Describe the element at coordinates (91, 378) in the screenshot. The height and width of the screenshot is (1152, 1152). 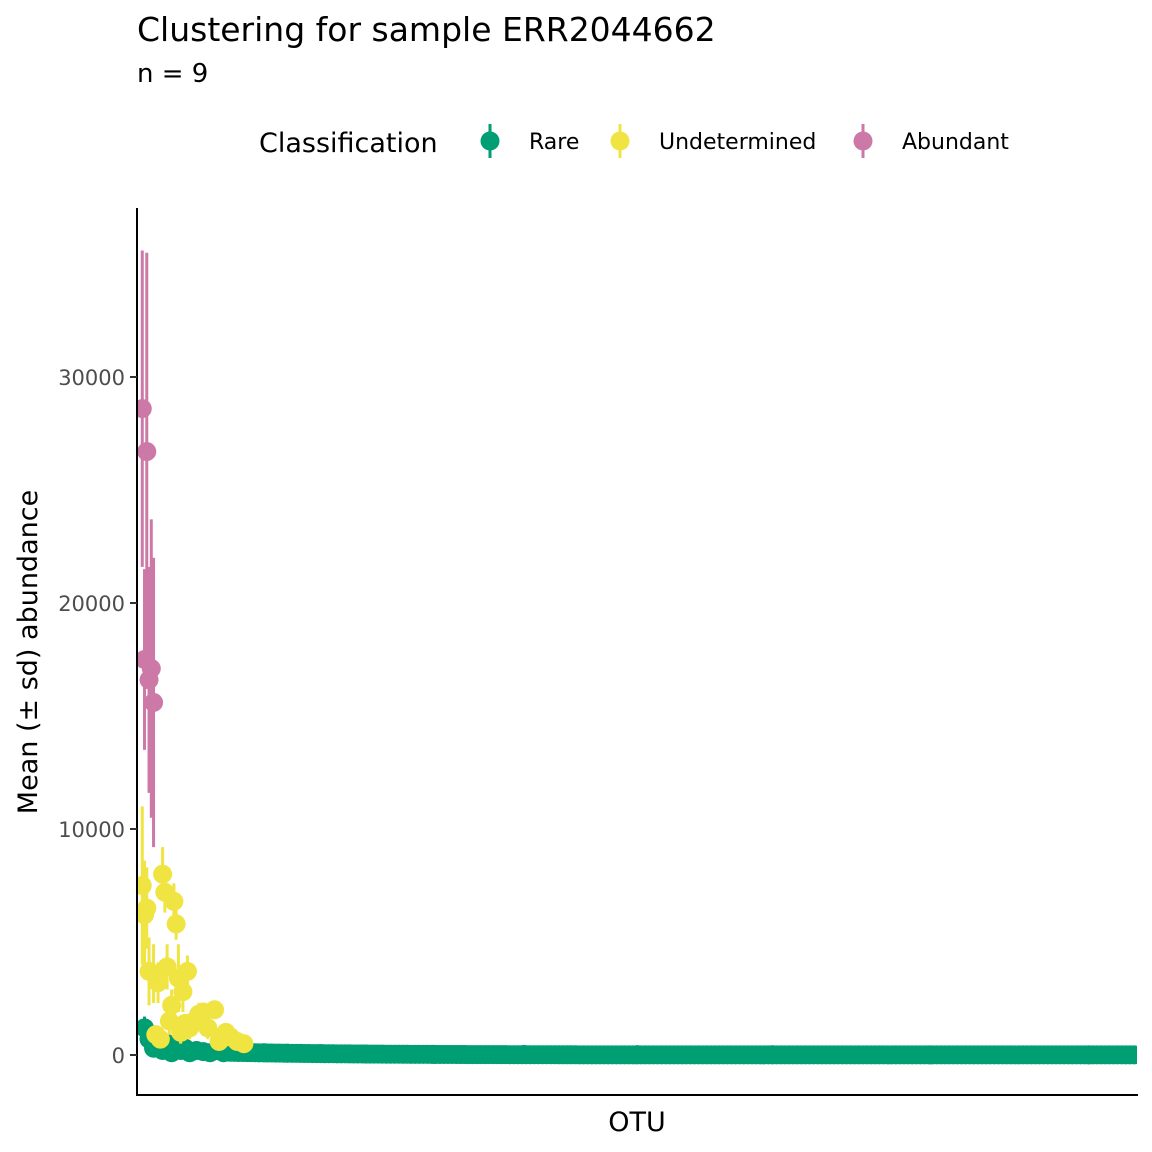
I see `y-tick-label: 30000` at that location.